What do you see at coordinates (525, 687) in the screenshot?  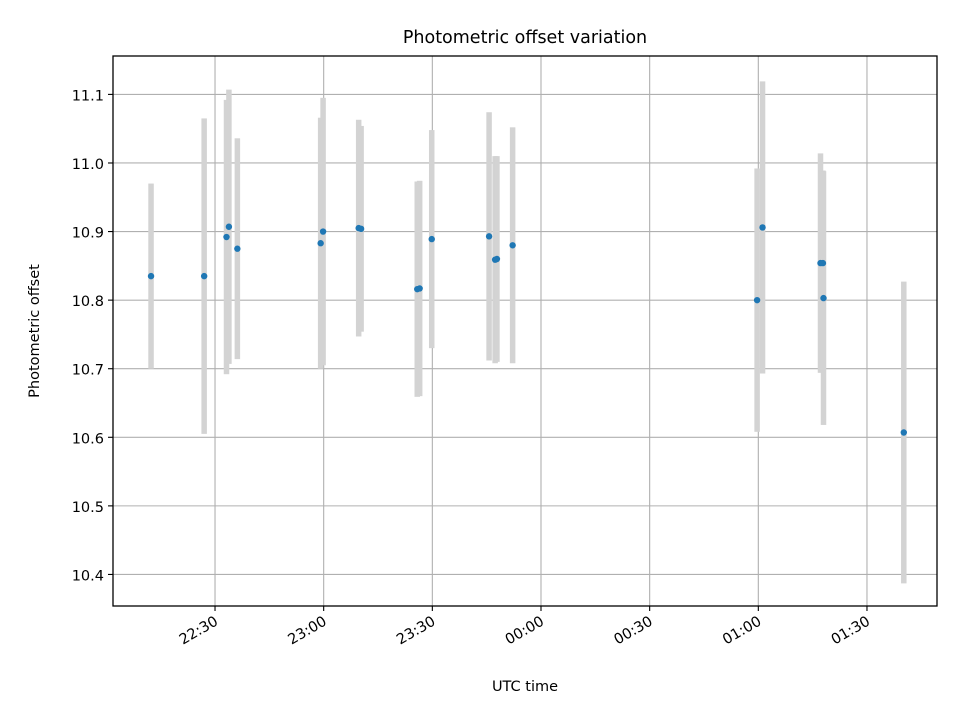 I see `x-axis-label: UTC time` at bounding box center [525, 687].